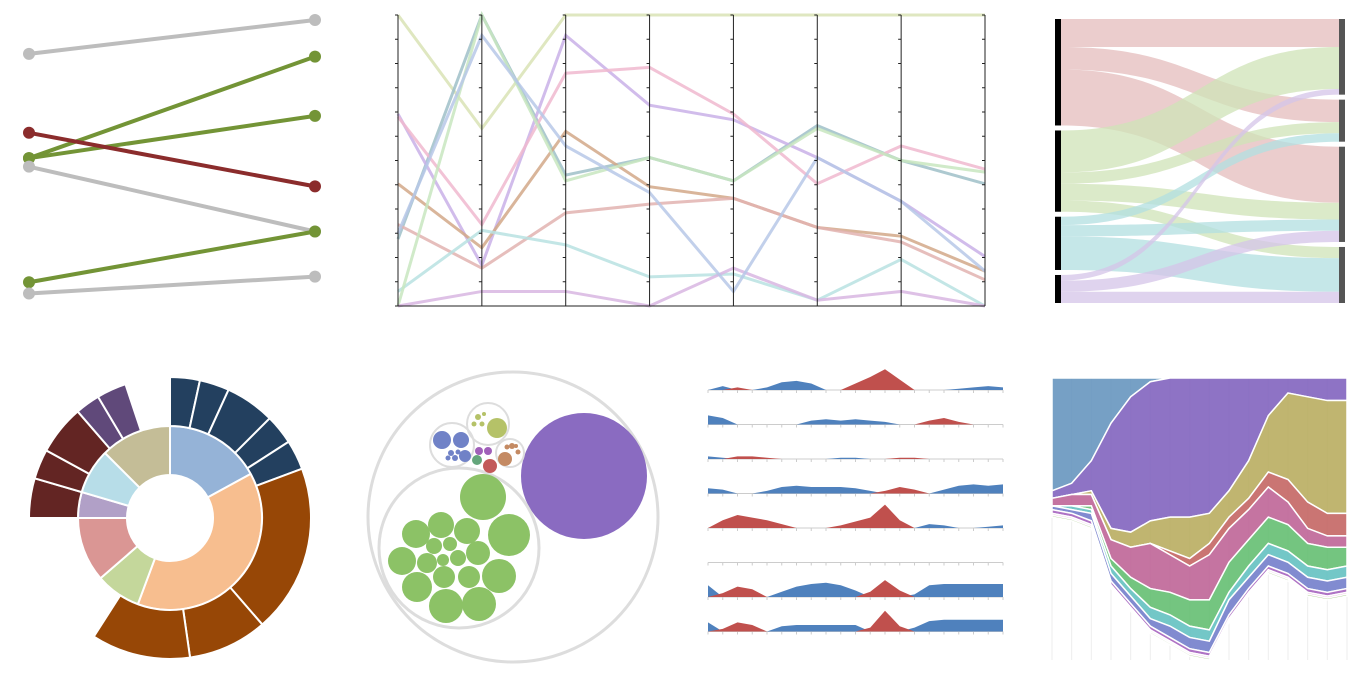  What do you see at coordinates (169, 517) in the screenshot?
I see `sunburst-panel` at bounding box center [169, 517].